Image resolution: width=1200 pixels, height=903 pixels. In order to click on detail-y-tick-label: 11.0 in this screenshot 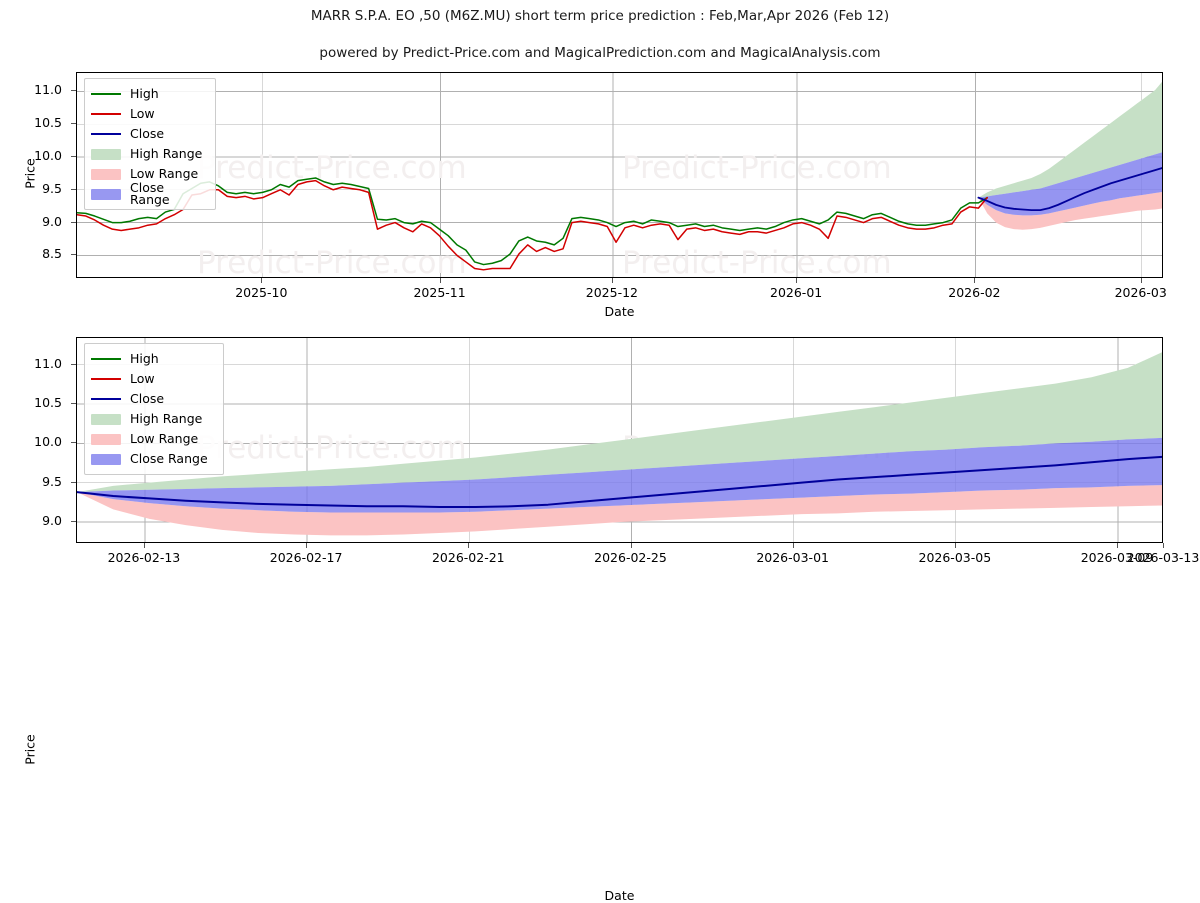, I will do `click(48, 363)`.